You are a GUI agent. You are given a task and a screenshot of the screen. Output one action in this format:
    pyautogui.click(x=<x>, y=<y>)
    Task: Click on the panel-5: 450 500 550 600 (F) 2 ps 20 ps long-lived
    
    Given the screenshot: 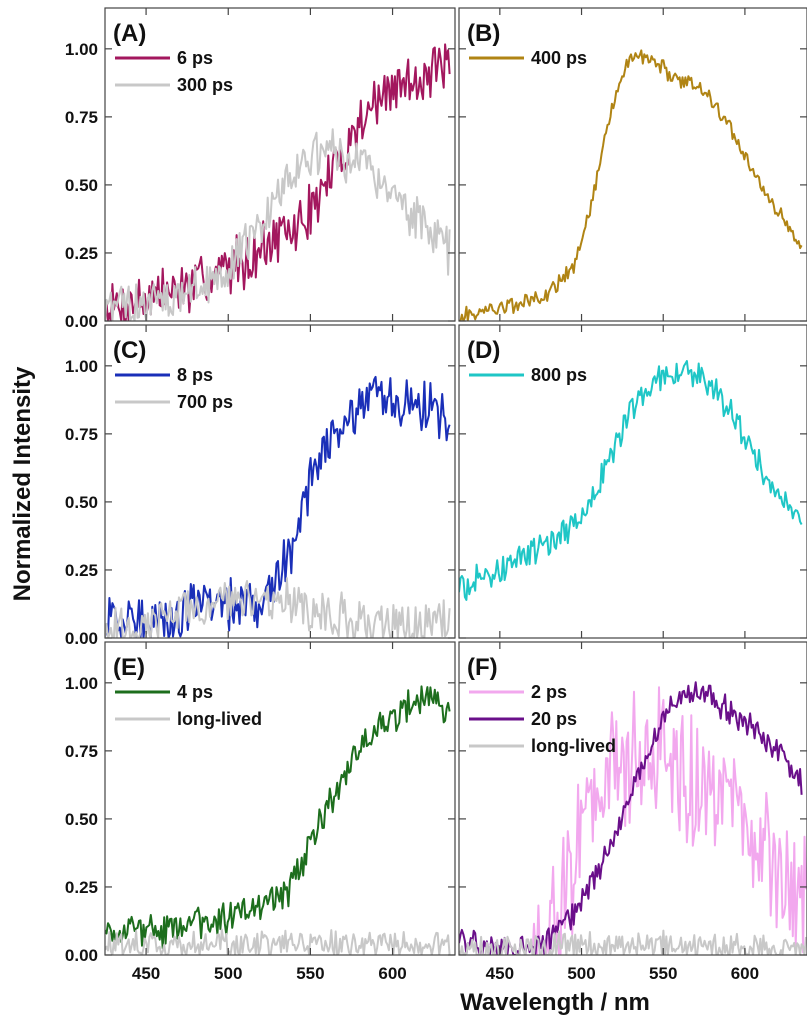 What is the action you would take?
    pyautogui.click(x=632, y=812)
    